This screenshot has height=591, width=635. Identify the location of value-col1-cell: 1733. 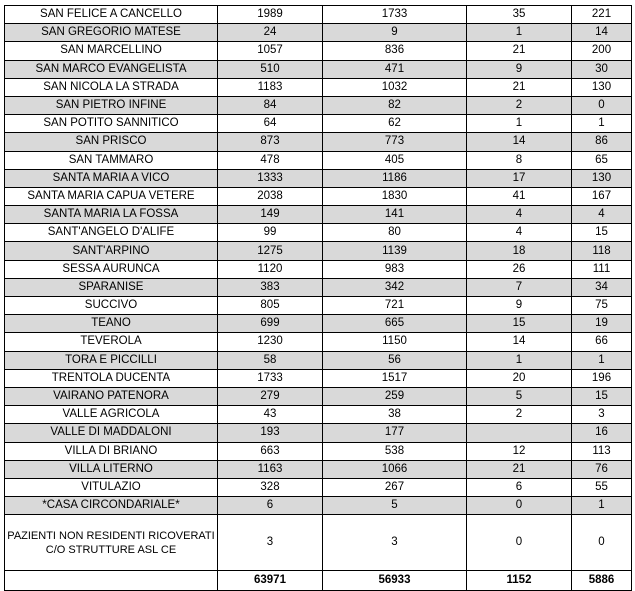
(270, 378).